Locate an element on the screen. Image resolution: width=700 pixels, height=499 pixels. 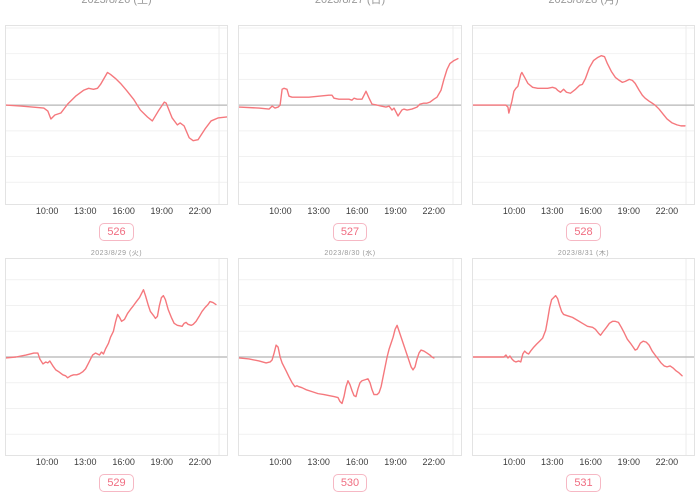
chart-number-badge: 530 is located at coordinates (350, 483).